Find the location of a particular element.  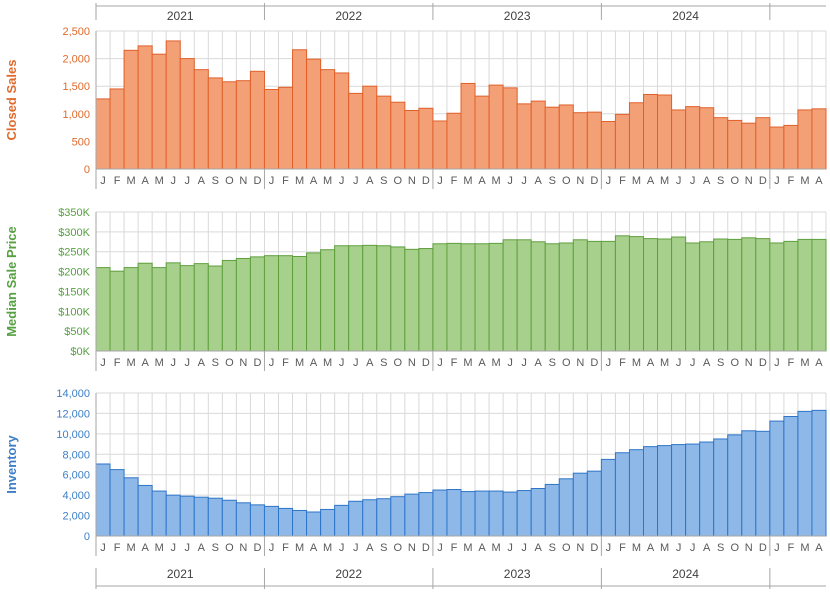

panel-0-ytick-label: 0 is located at coordinates (87, 170).